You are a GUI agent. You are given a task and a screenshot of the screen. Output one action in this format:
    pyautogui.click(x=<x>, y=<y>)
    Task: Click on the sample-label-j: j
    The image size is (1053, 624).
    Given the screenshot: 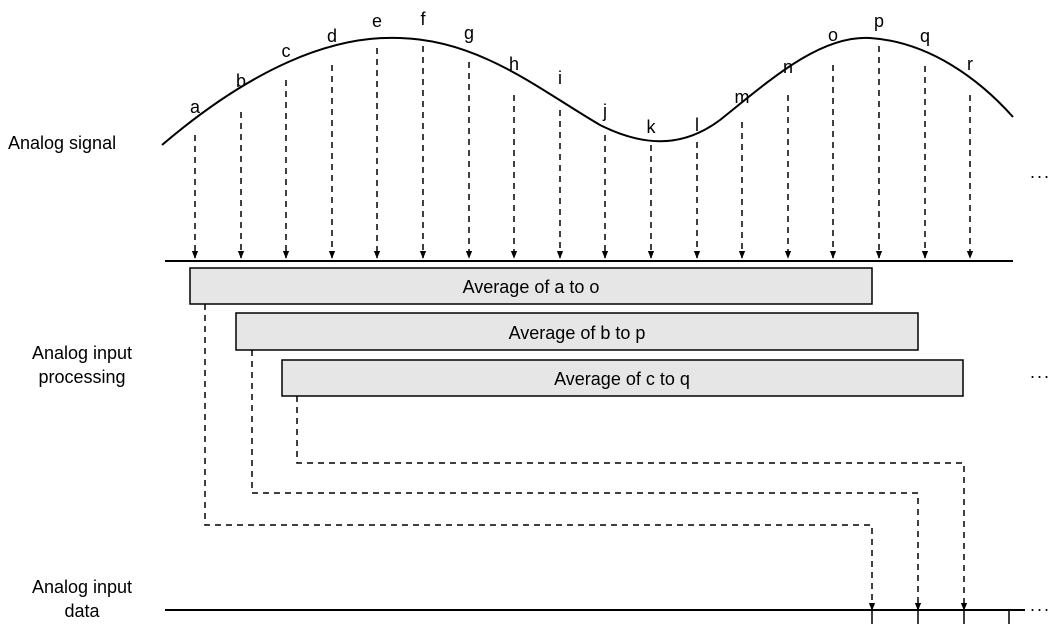 What is the action you would take?
    pyautogui.click(x=604, y=111)
    